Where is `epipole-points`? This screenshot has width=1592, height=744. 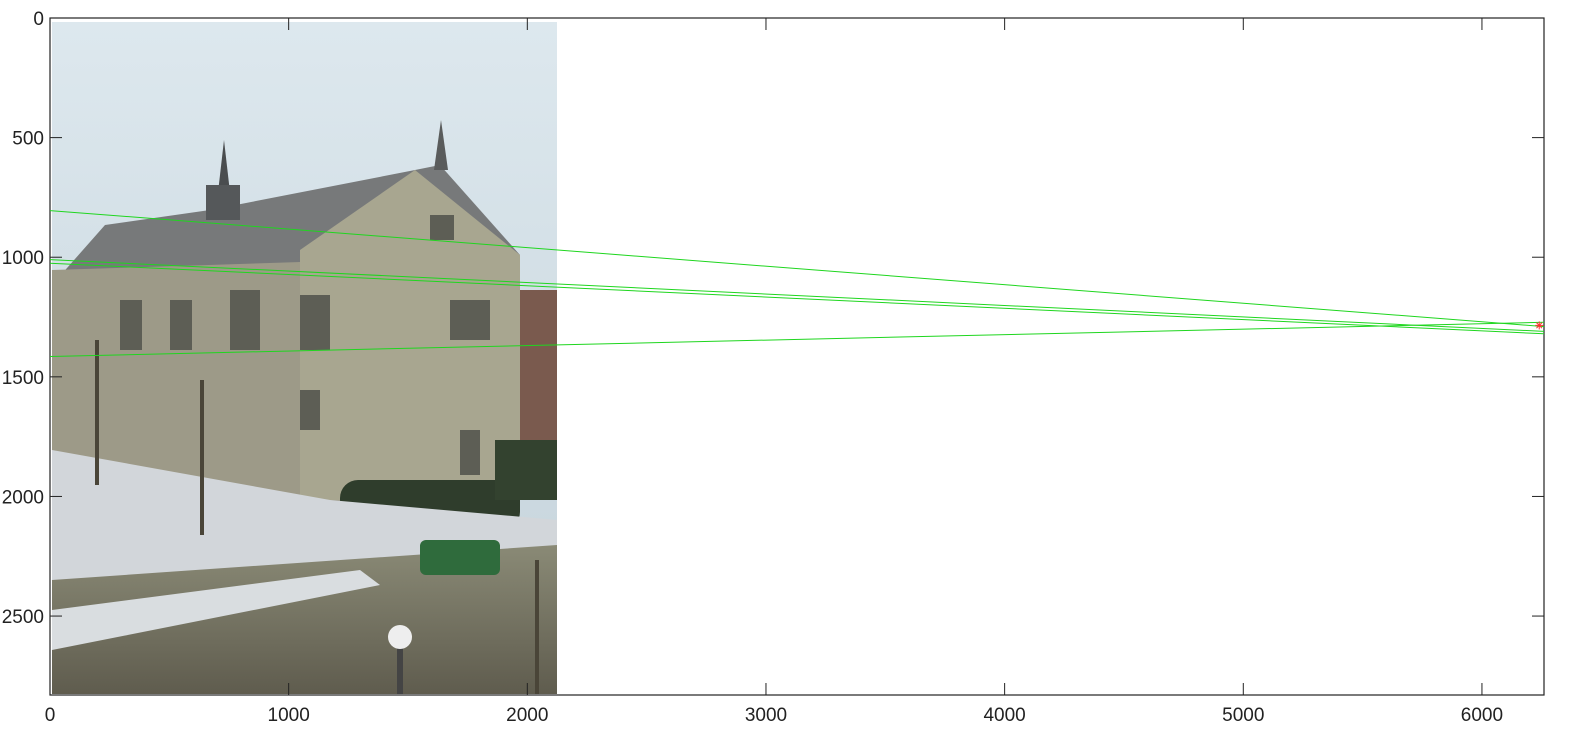 epipole-points is located at coordinates (1539, 325).